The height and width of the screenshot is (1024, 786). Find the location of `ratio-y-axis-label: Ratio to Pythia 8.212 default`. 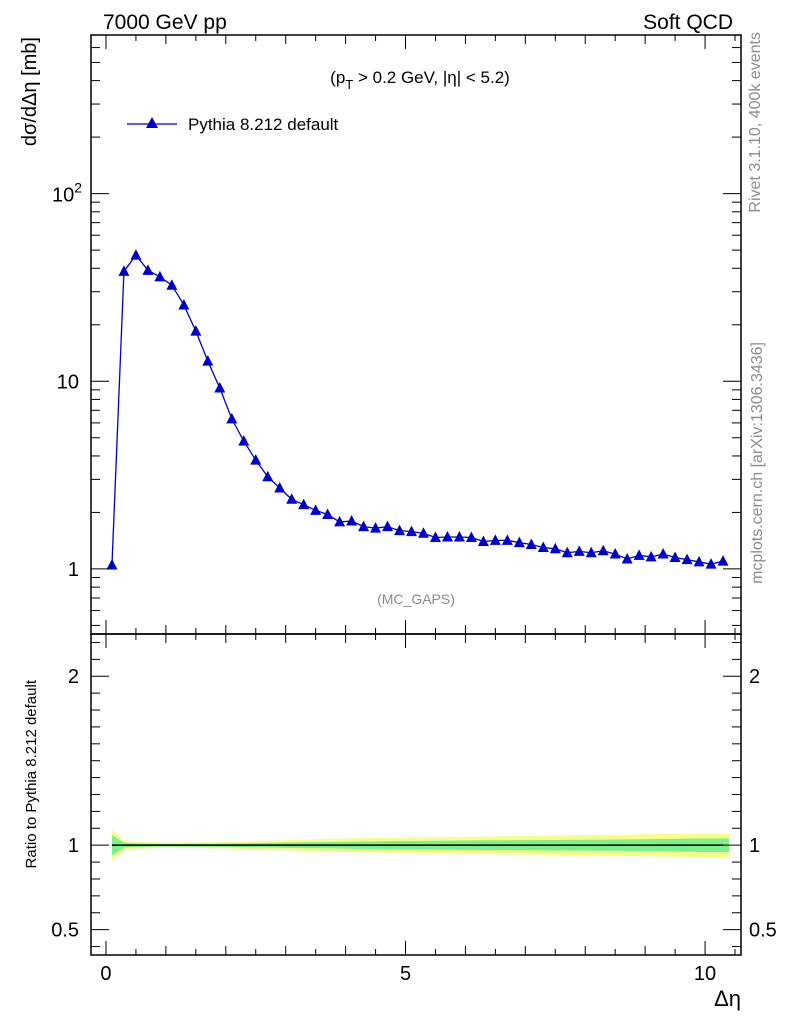

ratio-y-axis-label: Ratio to Pythia 8.212 default is located at coordinates (31, 773).